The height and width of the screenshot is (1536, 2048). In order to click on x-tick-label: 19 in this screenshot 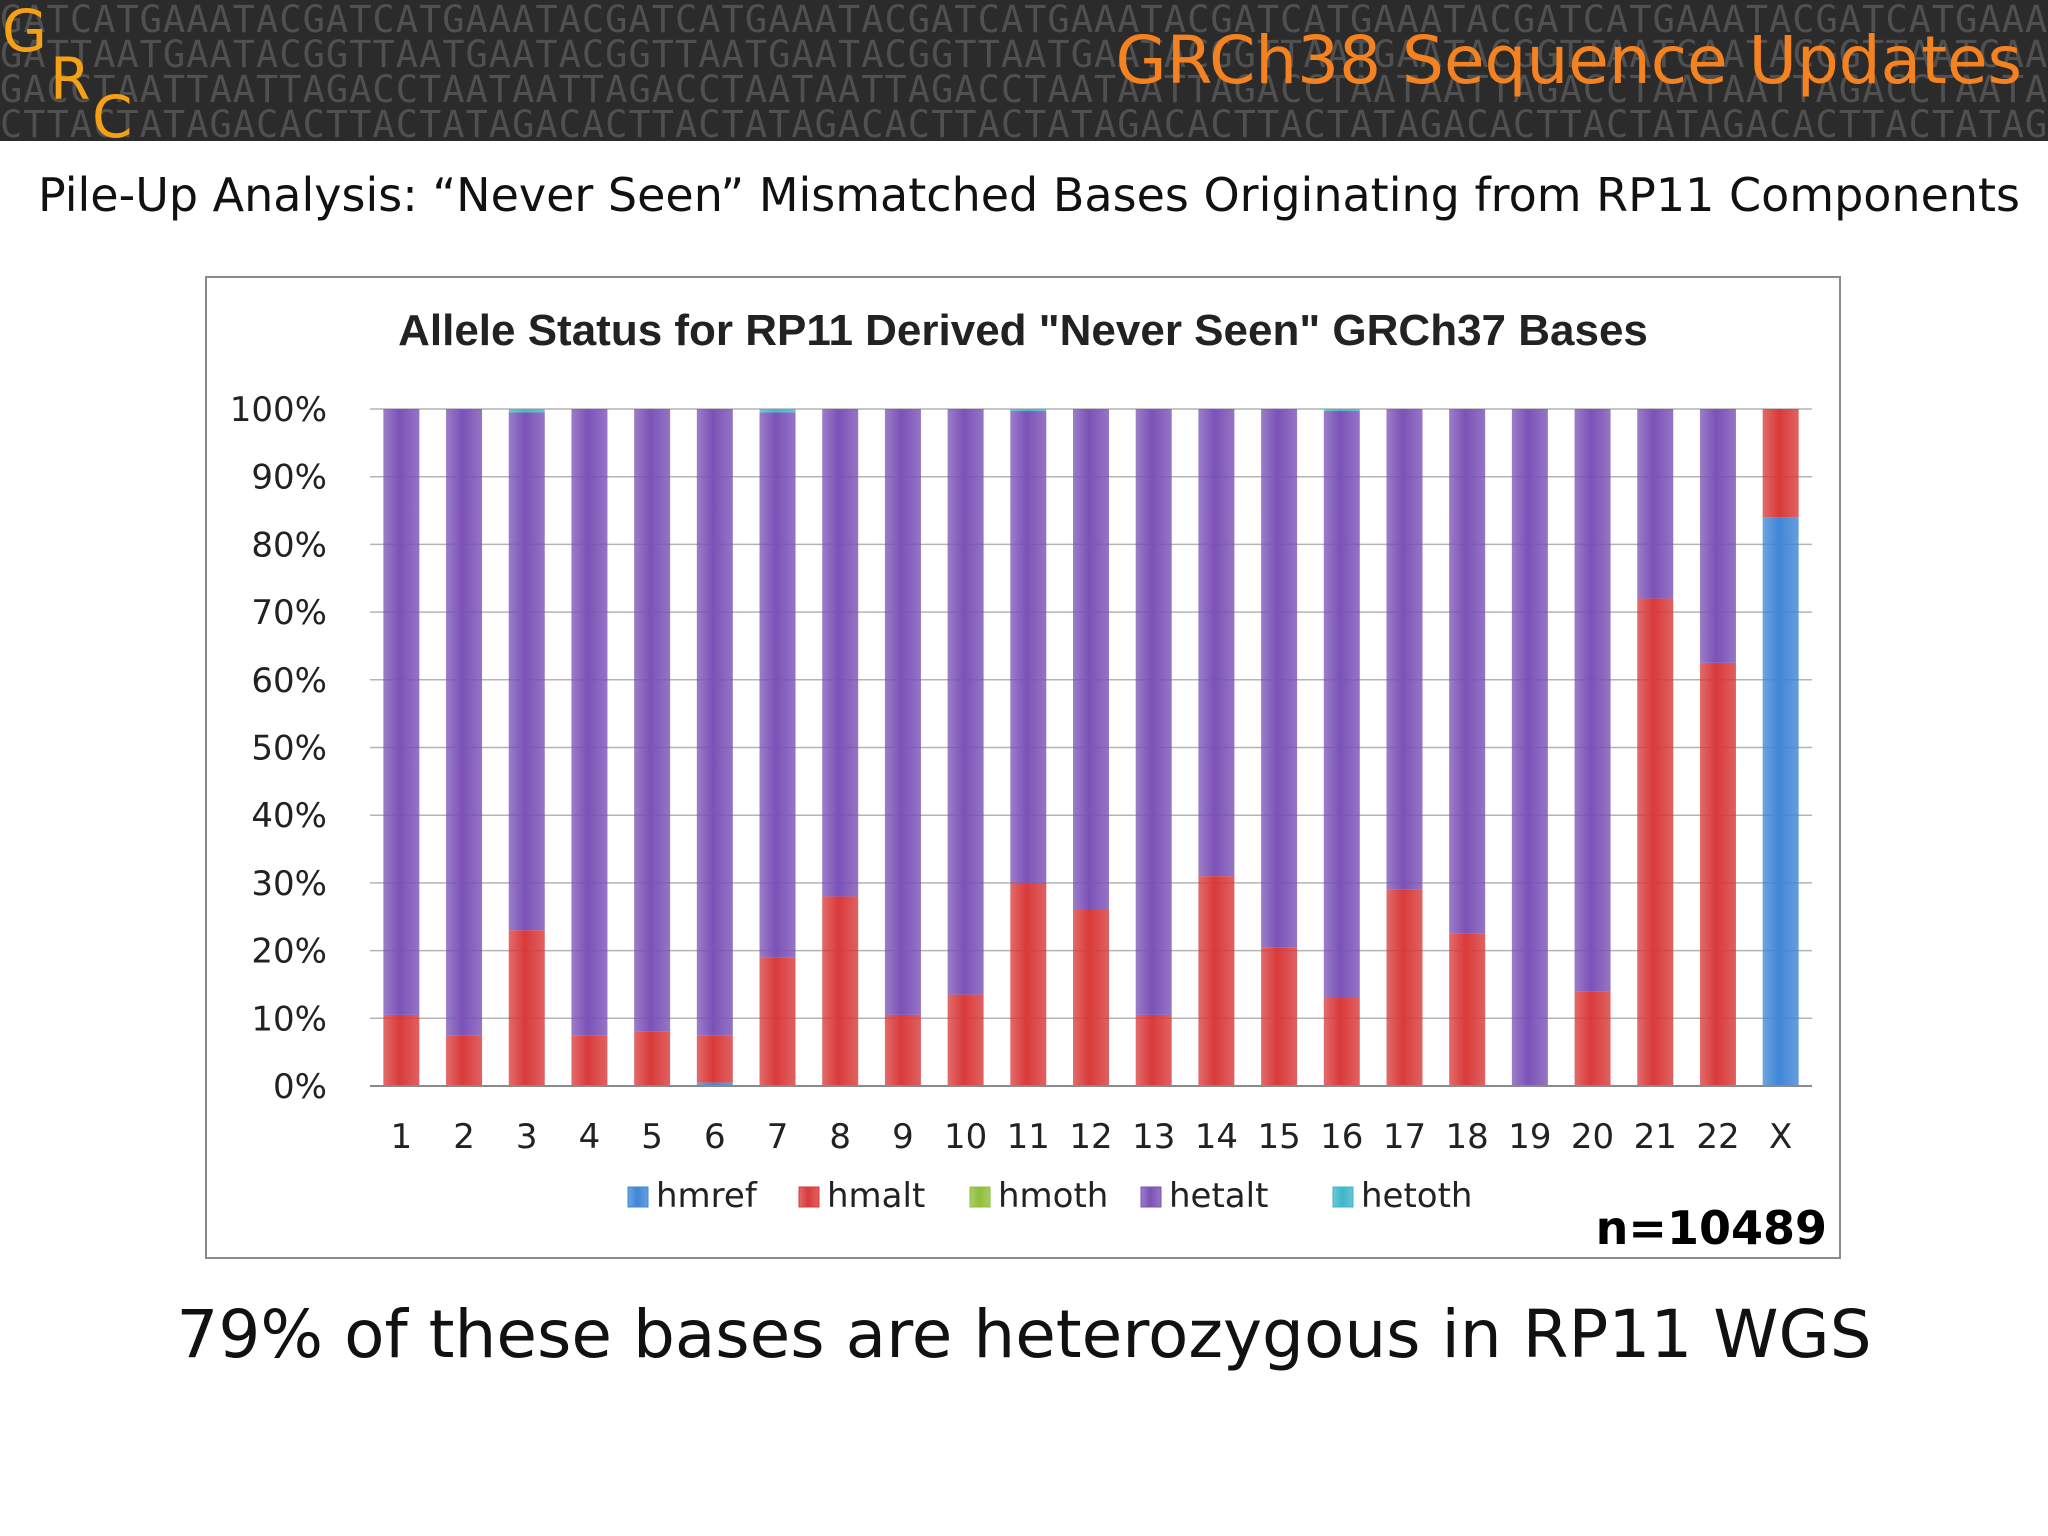, I will do `click(1529, 1137)`.